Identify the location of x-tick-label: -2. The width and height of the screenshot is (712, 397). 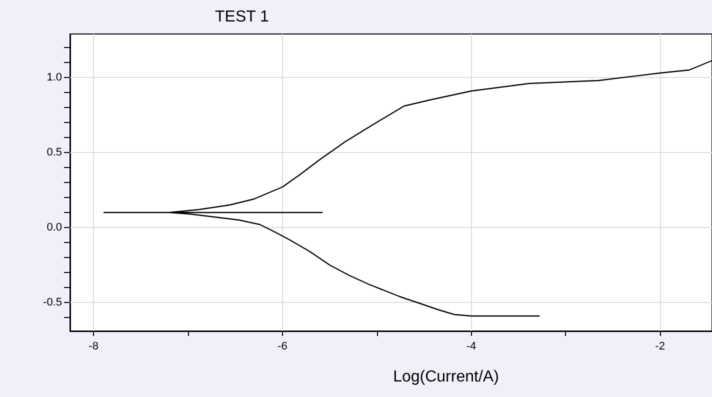
(660, 346).